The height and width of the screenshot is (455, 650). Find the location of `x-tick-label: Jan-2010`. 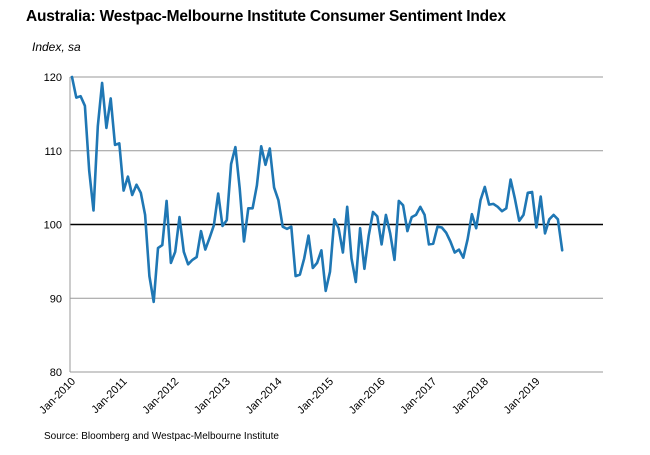

x-tick-label: Jan-2010 is located at coordinates (57, 396).